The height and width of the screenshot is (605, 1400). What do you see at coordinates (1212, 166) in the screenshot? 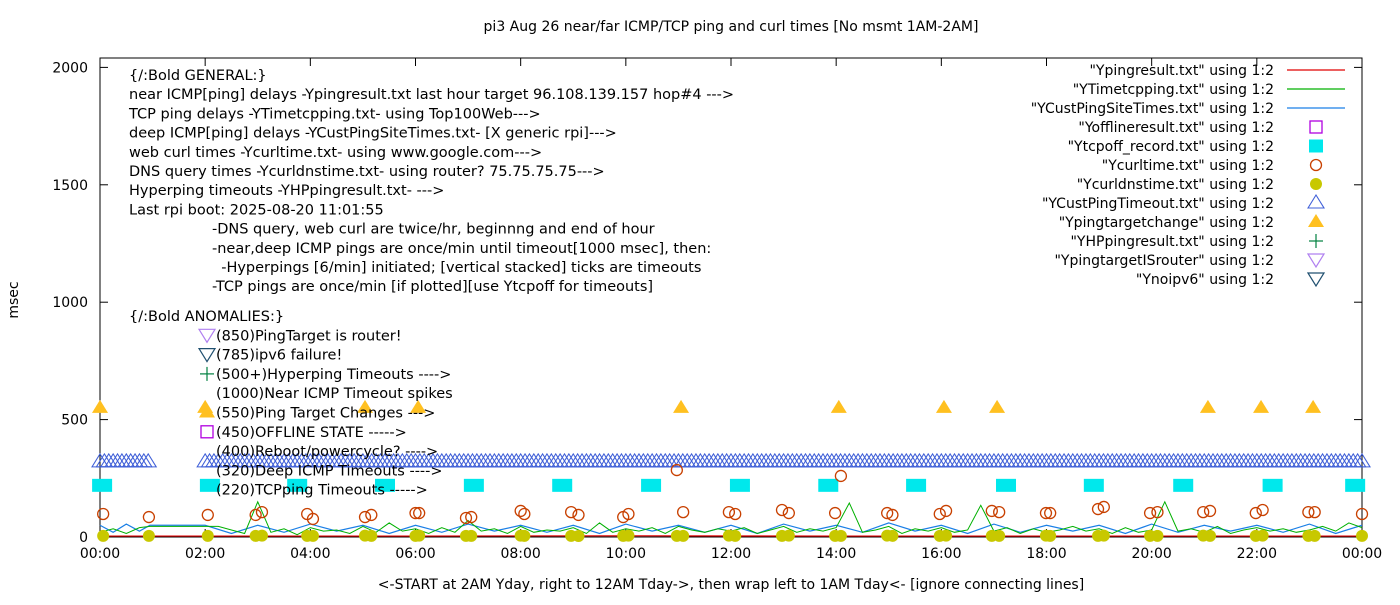
I see `legend-entry: "Ycurltime.txt" using 1:2` at bounding box center [1212, 166].